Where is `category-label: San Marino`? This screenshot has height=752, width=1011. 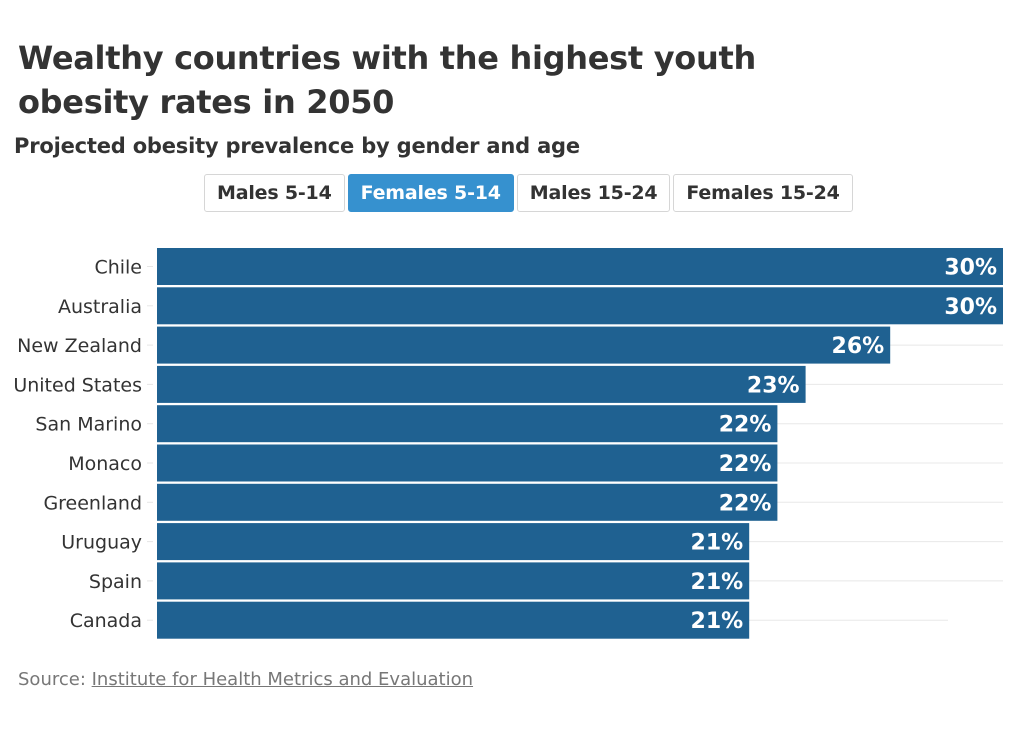 category-label: San Marino is located at coordinates (88, 425).